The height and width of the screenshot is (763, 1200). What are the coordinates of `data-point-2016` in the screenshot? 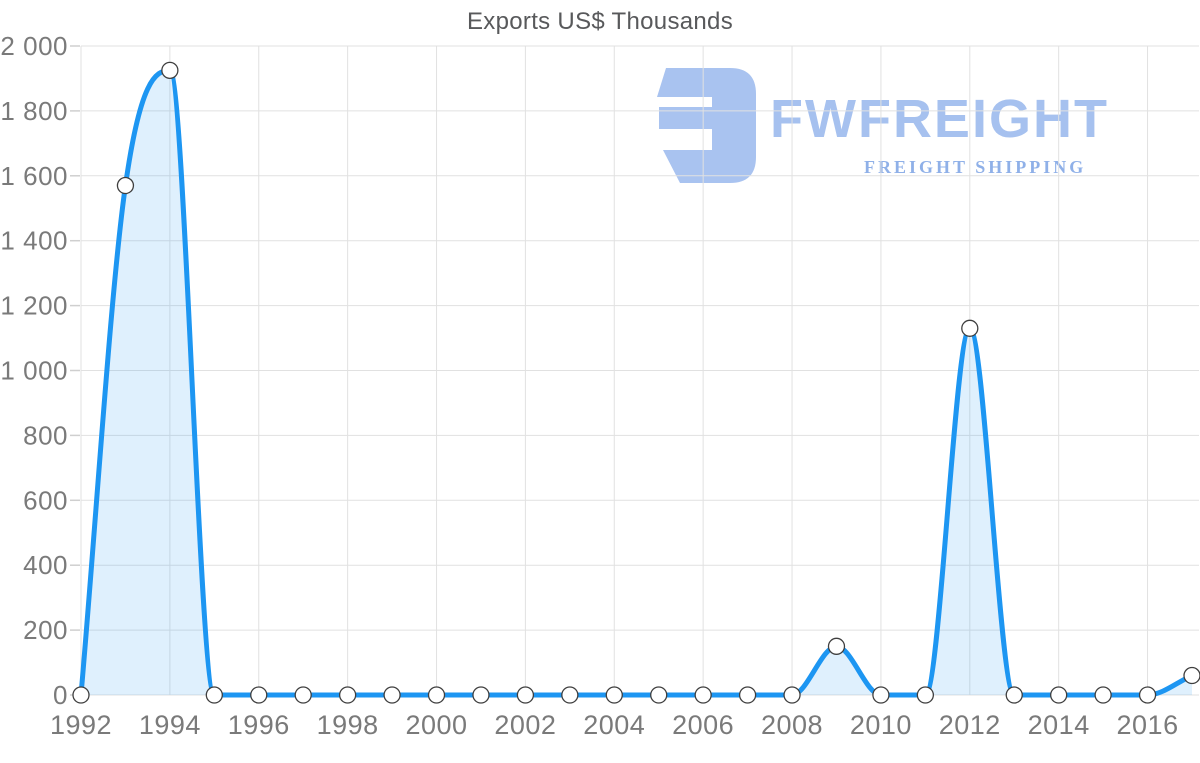 It's located at (1147, 695).